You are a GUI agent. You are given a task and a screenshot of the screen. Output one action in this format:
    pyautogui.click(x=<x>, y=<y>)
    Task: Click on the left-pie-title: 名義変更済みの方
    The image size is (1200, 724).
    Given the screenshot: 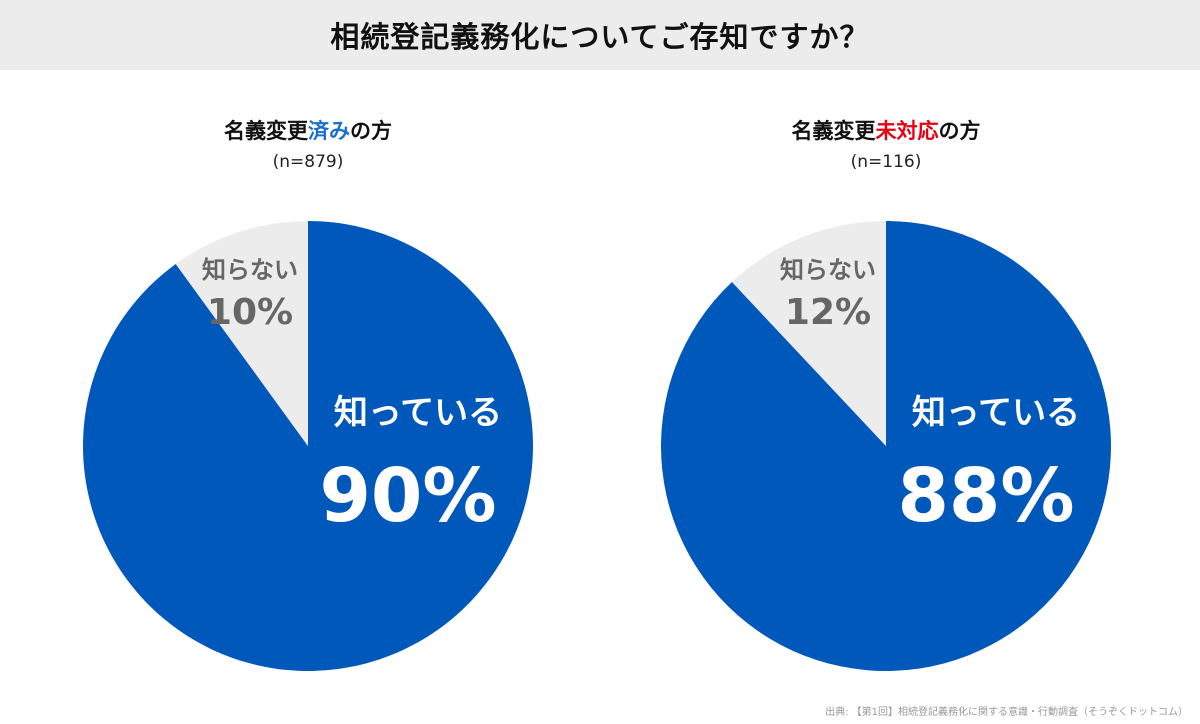 What is the action you would take?
    pyautogui.click(x=308, y=130)
    